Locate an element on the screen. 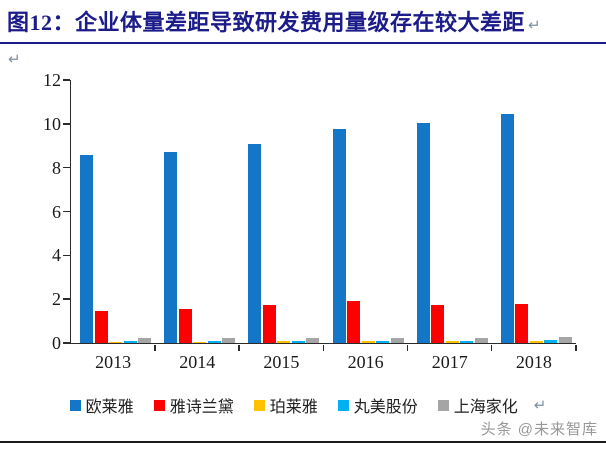 The image size is (606, 449). legend-item-珀莱雅: 珀莱雅 is located at coordinates (285, 405).